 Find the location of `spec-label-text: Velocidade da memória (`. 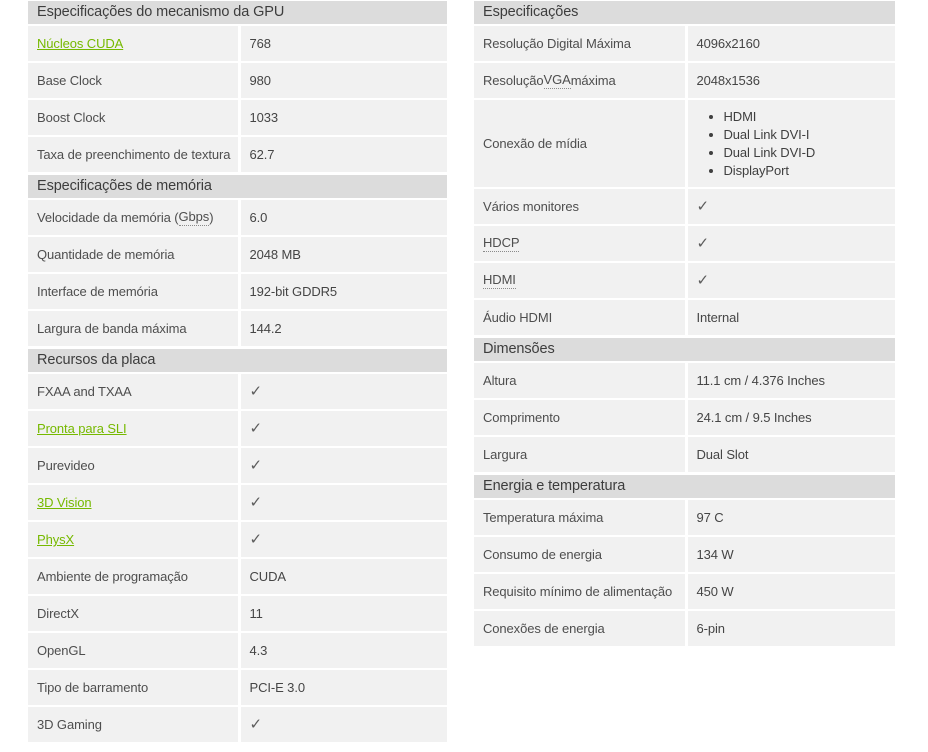

spec-label-text: Velocidade da memória ( is located at coordinates (108, 217).